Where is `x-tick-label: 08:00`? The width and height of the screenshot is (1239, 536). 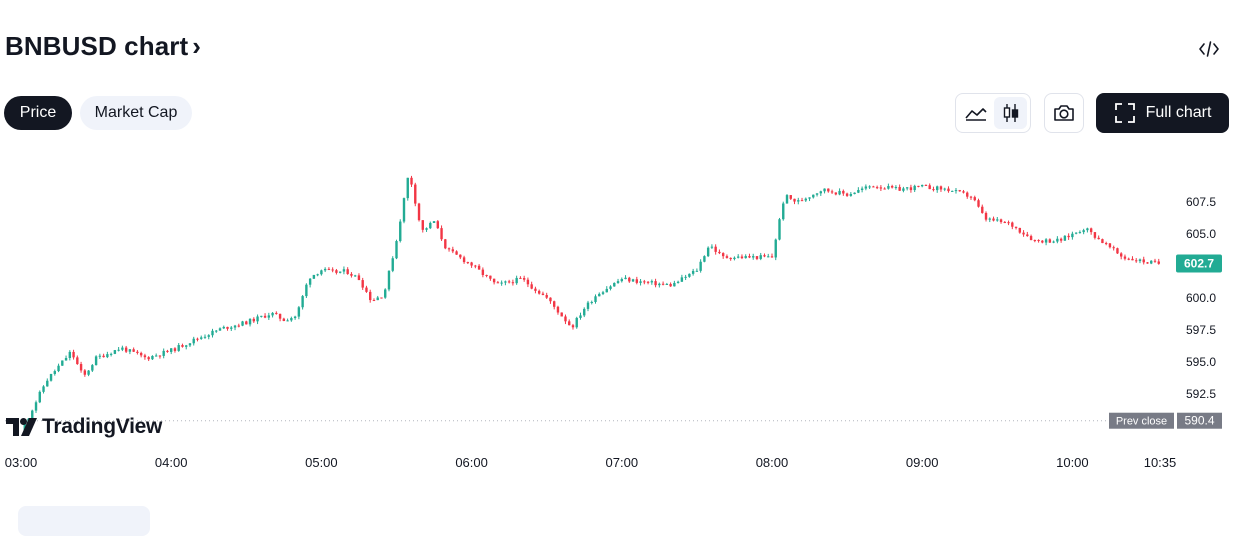 x-tick-label: 08:00 is located at coordinates (772, 462).